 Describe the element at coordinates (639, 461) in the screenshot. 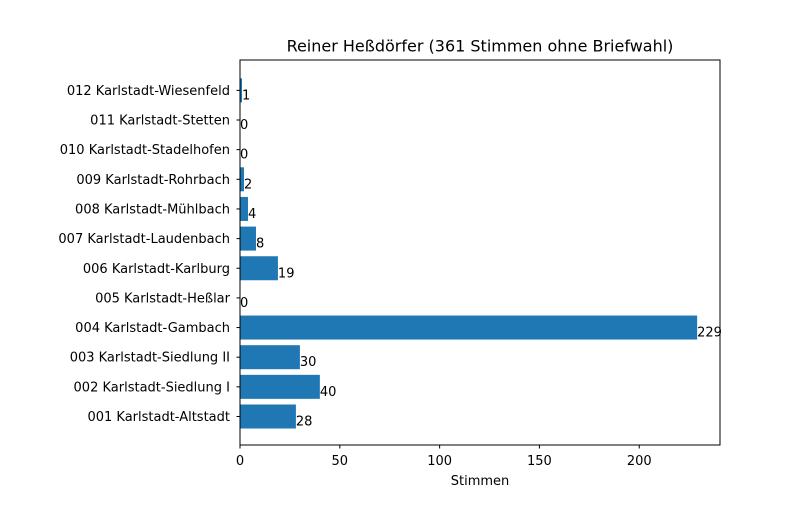

I see `x-tick-label: 200` at that location.